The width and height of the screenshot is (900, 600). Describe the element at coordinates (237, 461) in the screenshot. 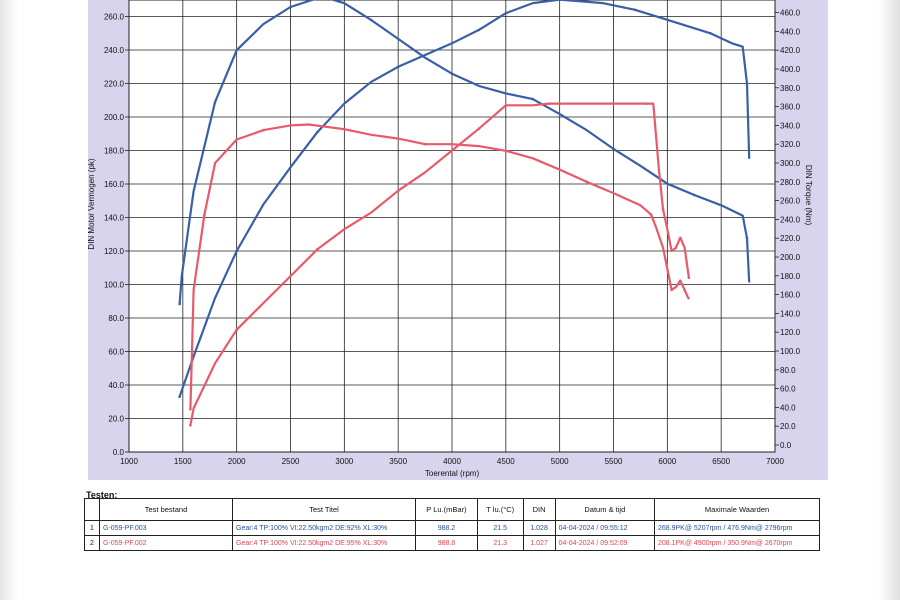

I see `x-tick-label: 2000` at that location.